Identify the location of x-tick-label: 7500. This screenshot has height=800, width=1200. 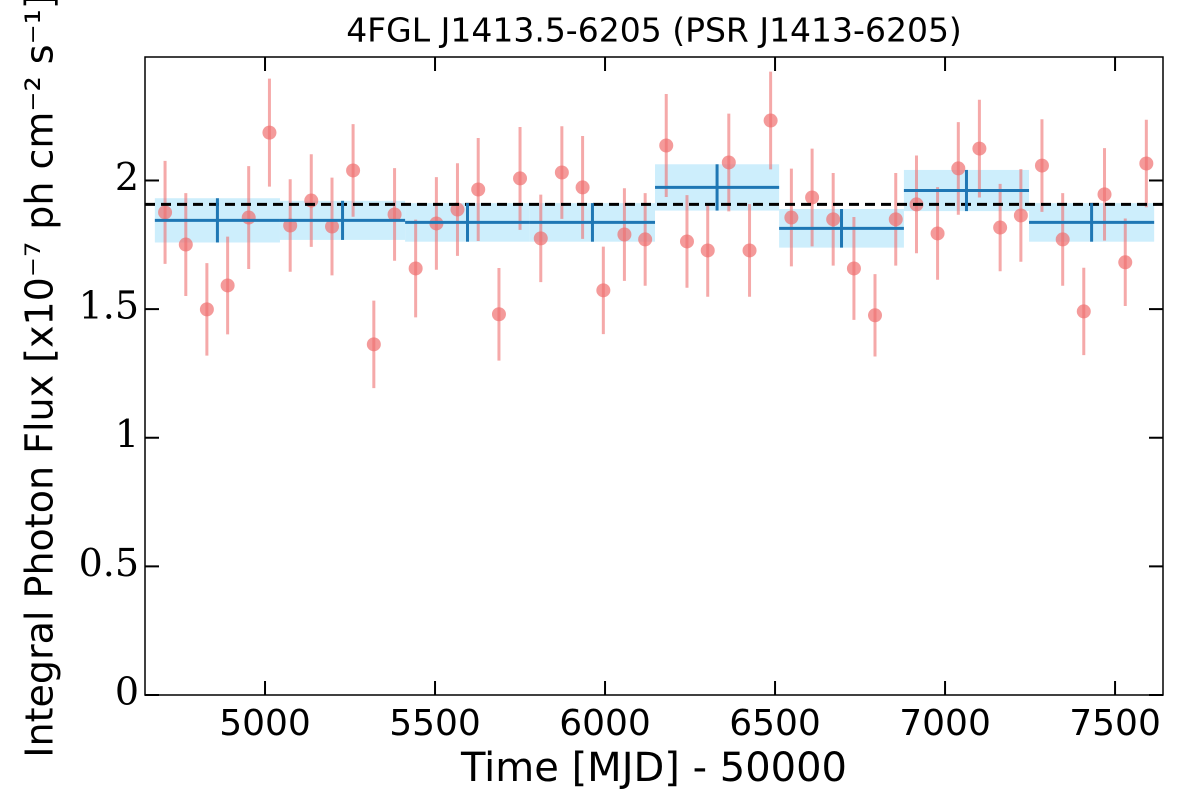
(1115, 723).